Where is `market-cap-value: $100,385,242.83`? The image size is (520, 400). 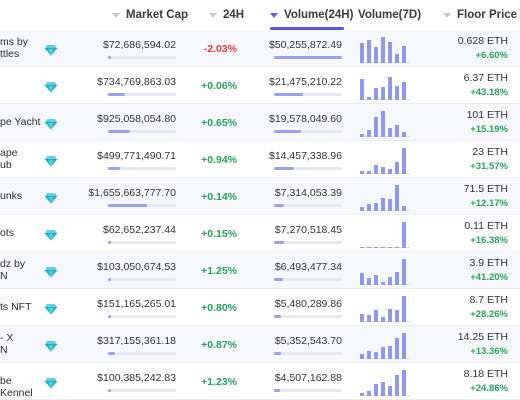 market-cap-value: $100,385,242.83 is located at coordinates (136, 378).